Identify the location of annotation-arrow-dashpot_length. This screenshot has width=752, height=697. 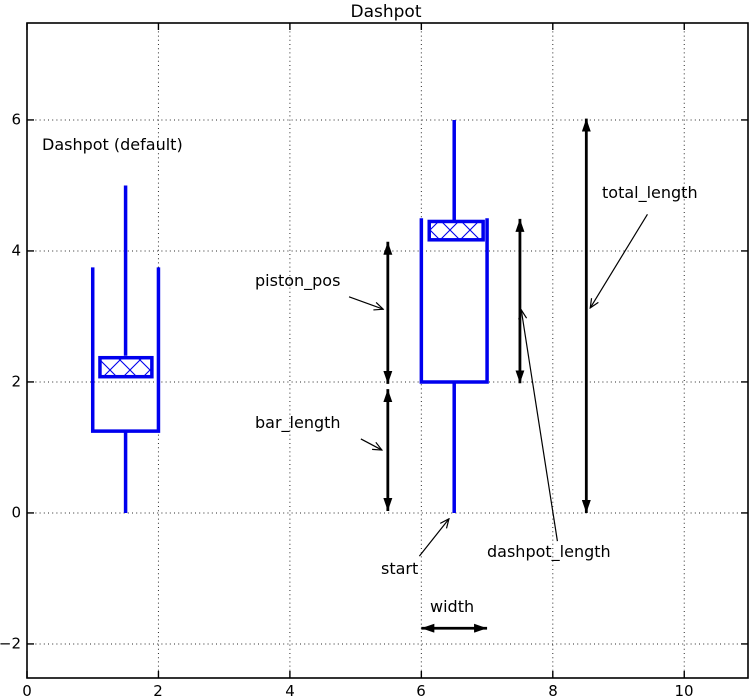
(539, 426).